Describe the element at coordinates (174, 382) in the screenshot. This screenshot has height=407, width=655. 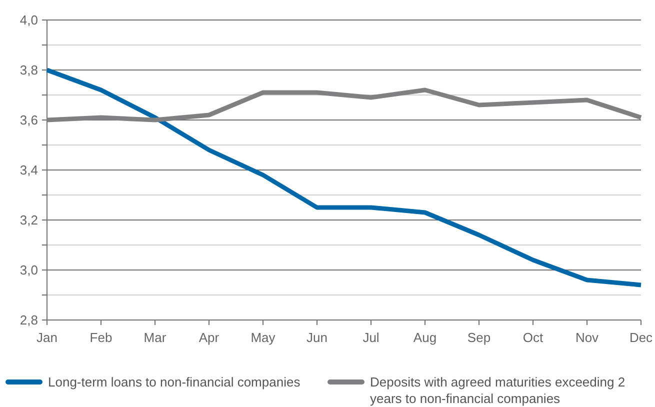
I see `legend-label: Long-term loans to non-financial companies` at that location.